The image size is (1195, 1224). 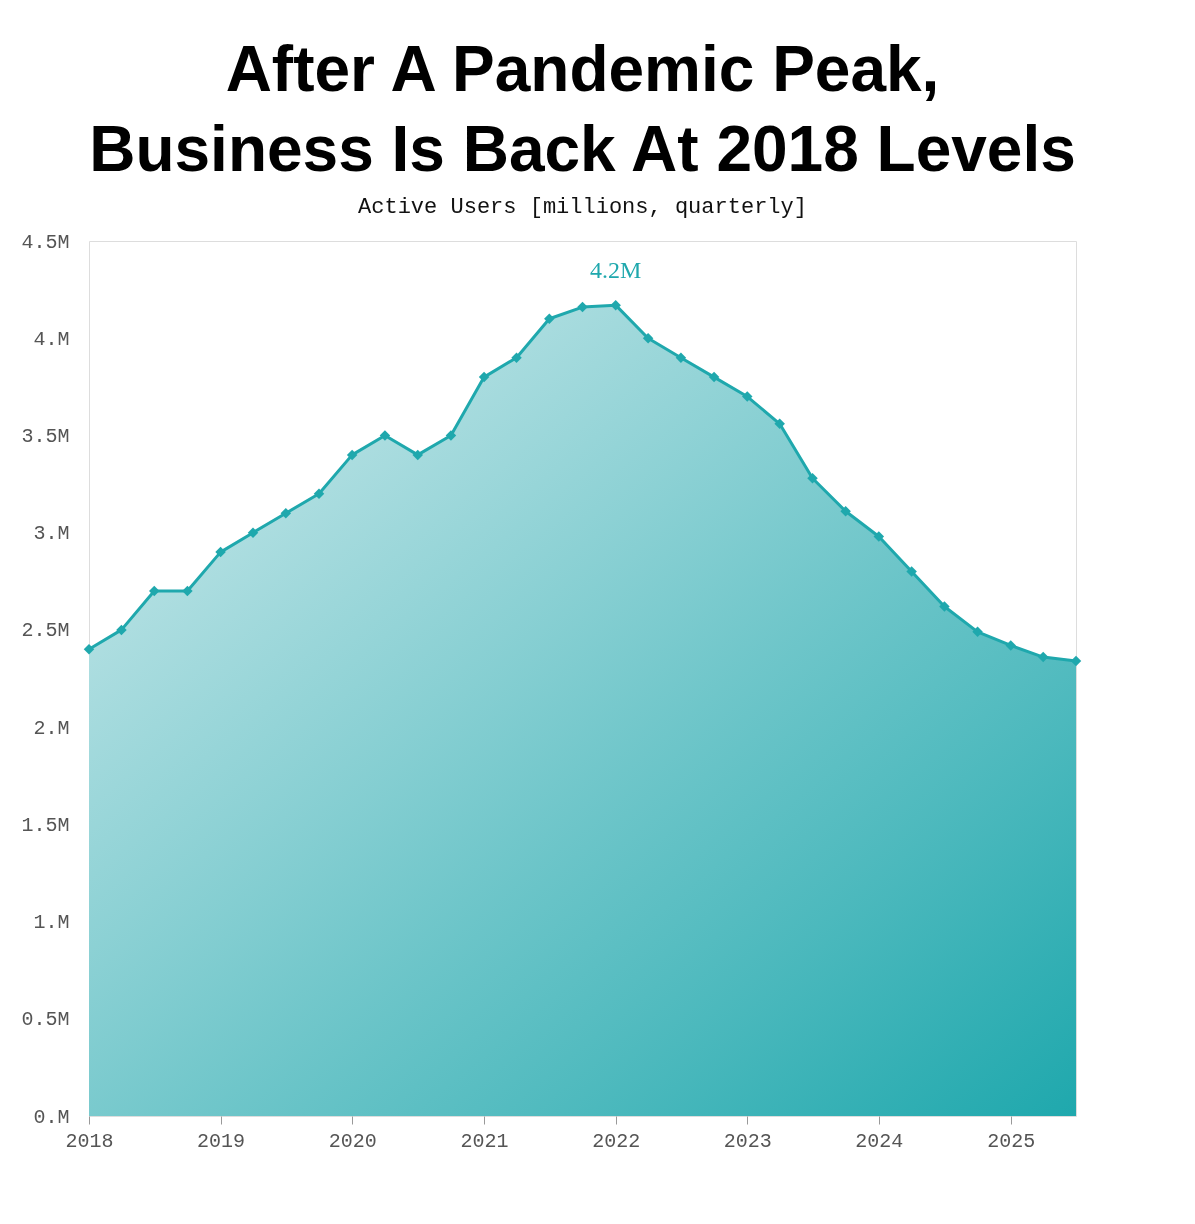 I want to click on x-tick-label: 2021, so click(x=484, y=1141).